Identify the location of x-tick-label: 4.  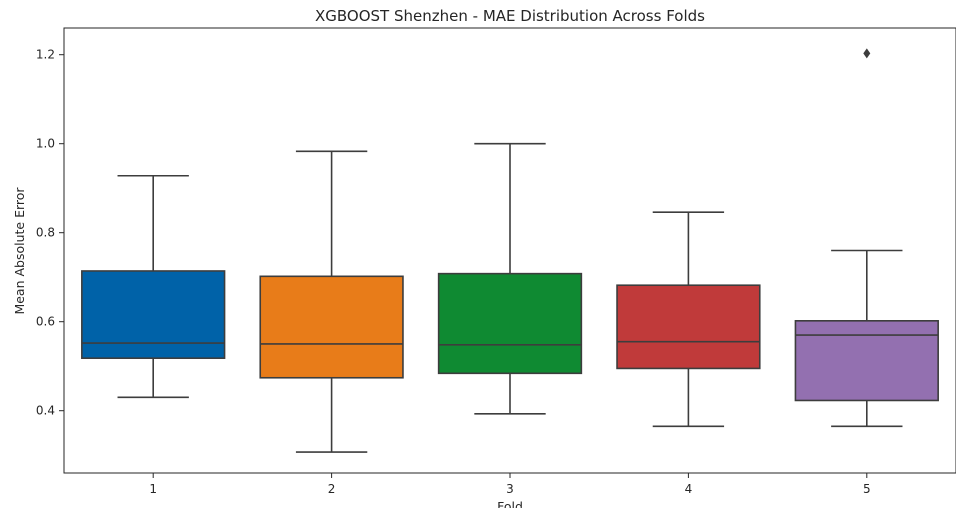
(689, 489).